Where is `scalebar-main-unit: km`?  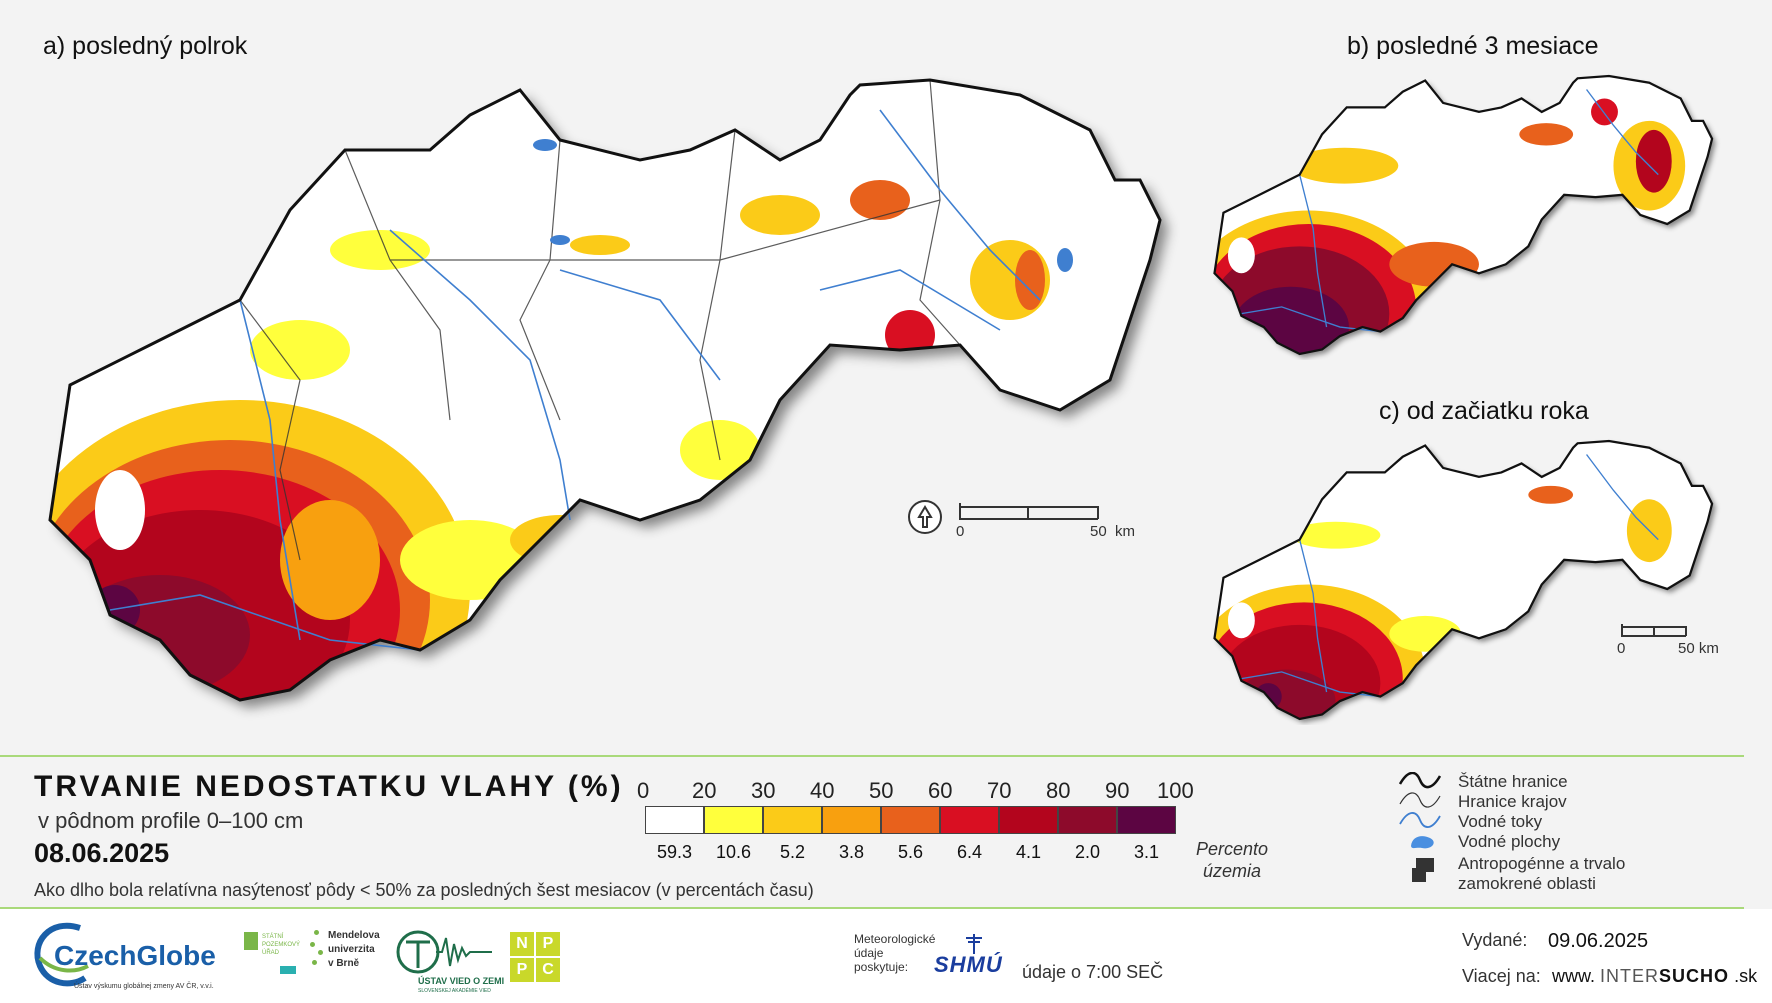 scalebar-main-unit: km is located at coordinates (1125, 531).